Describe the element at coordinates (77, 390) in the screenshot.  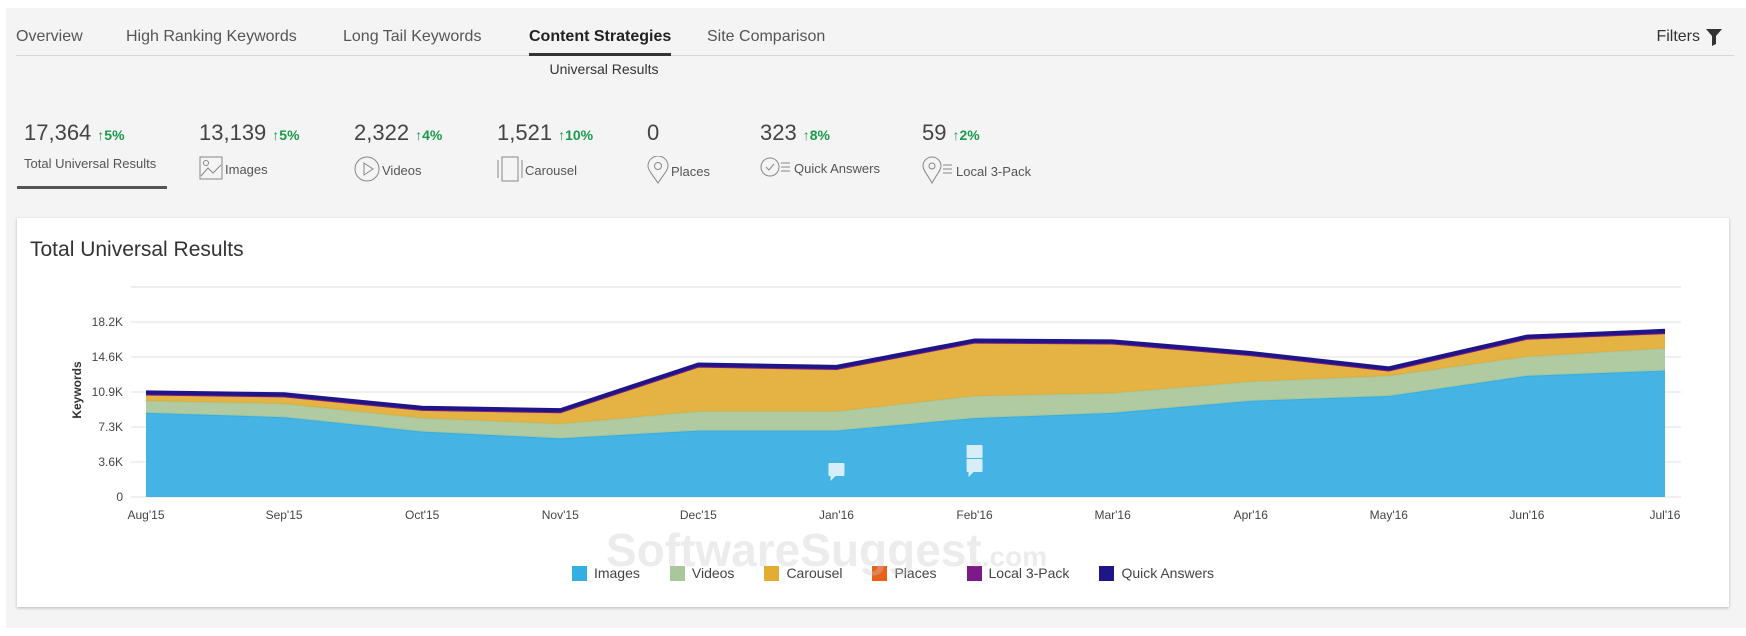
I see `y-axis-label: Keywords` at that location.